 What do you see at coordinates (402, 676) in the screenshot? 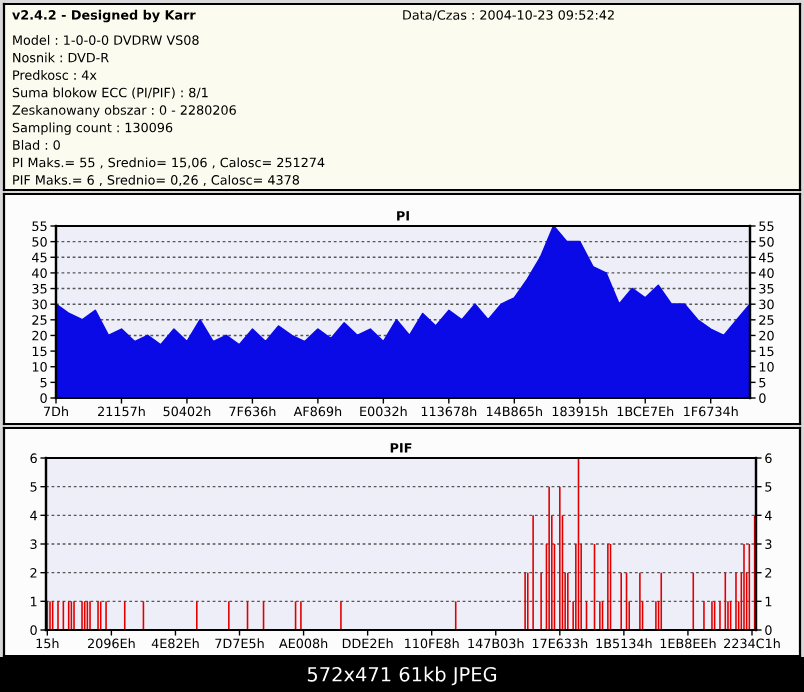
I see `text: 572x471 61kb JPEG` at bounding box center [402, 676].